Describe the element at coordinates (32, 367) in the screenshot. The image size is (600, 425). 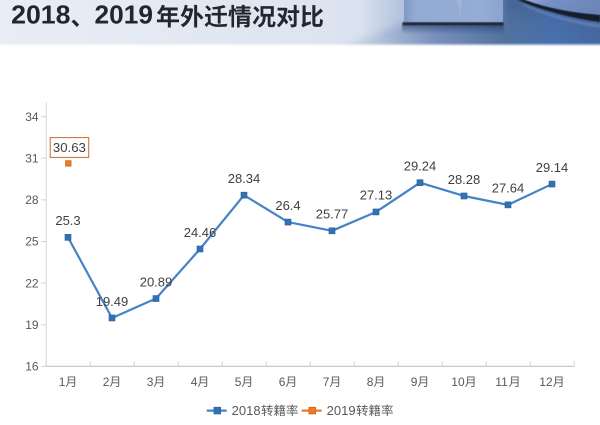
I see `svg-text: 16` at that location.